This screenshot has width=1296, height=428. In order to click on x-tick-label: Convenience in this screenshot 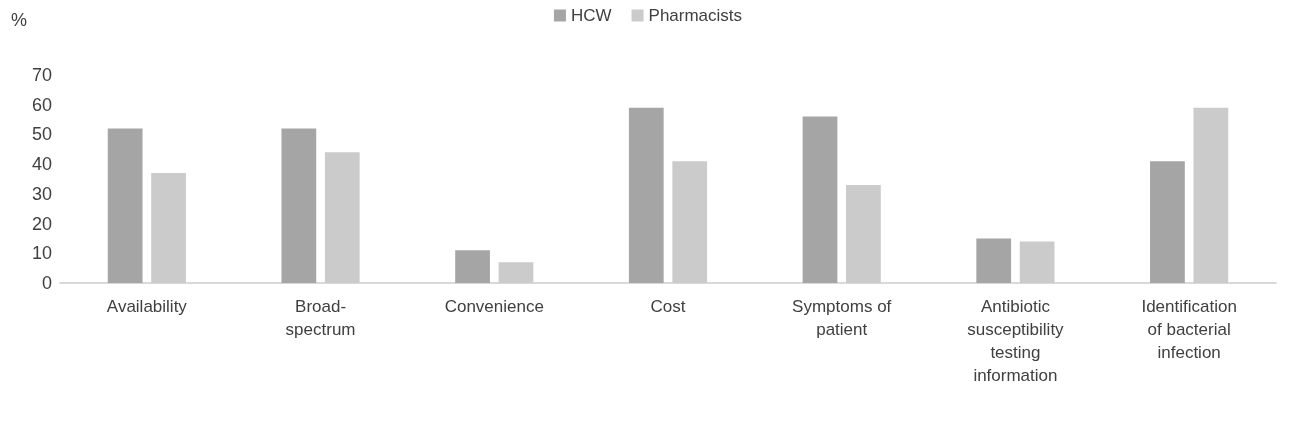, I will do `click(494, 306)`.